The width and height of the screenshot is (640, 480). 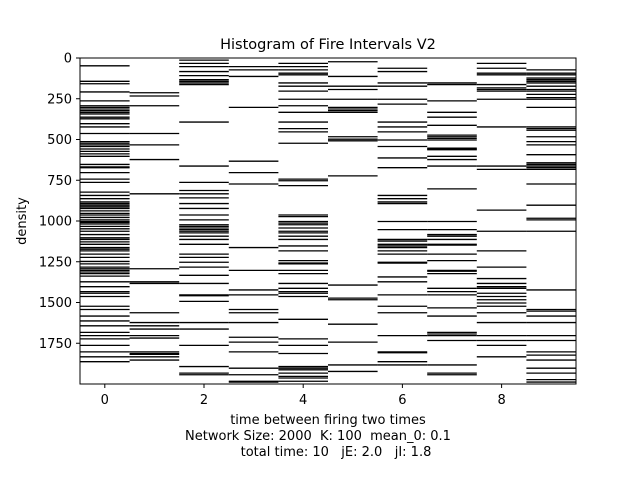 I want to click on x-tick-label-2: 2, so click(x=204, y=400).